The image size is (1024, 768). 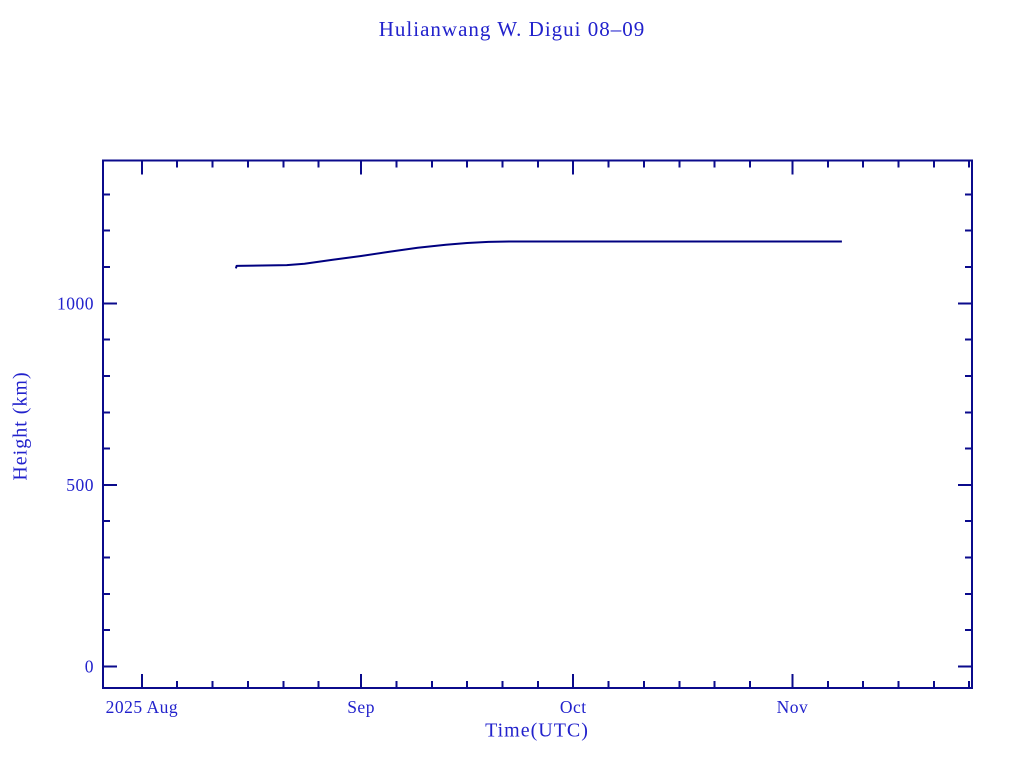 I want to click on x-axis-label: Time(UTC), so click(x=537, y=730).